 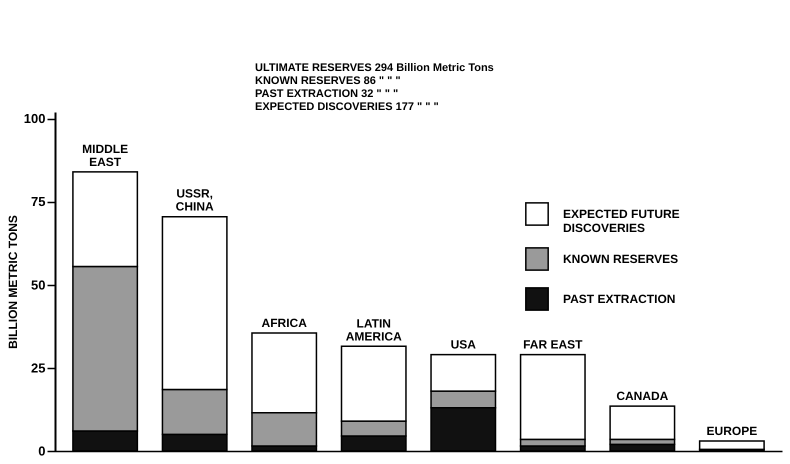 What do you see at coordinates (42, 451) in the screenshot?
I see `y-tick-label: 0` at bounding box center [42, 451].